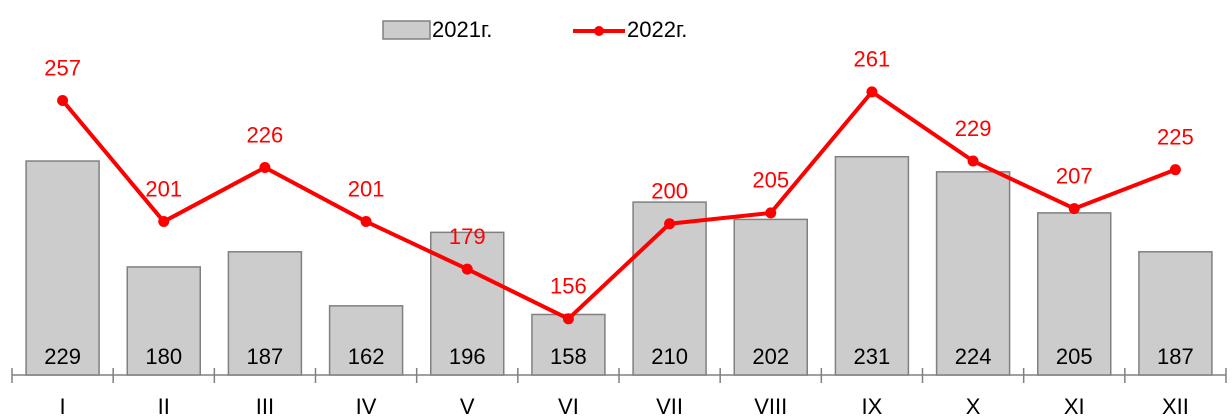 The height and width of the screenshot is (419, 1232). What do you see at coordinates (872, 356) in the screenshot?
I see `bar-value-label: 231` at bounding box center [872, 356].